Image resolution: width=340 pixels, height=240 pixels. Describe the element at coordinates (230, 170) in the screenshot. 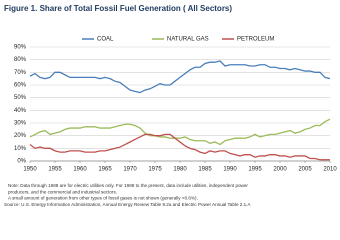

I see `x-tick-label: 1990` at that location.